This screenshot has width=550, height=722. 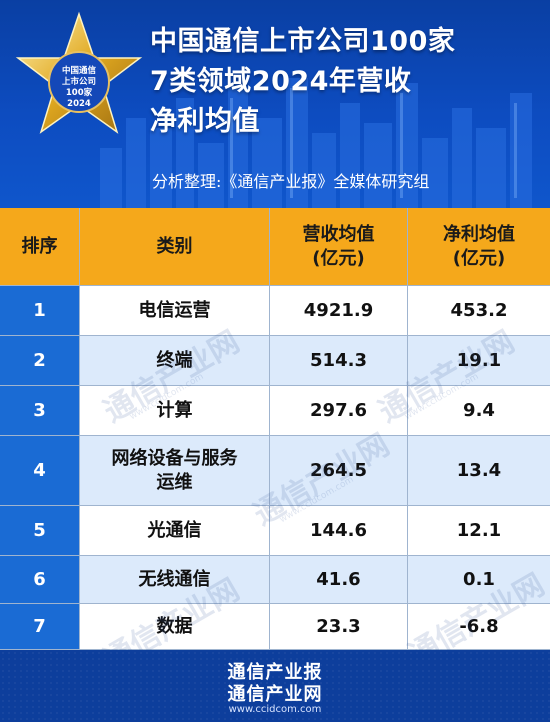 What do you see at coordinates (275, 709) in the screenshot?
I see `footer-url: www.ccidcom.com` at bounding box center [275, 709].